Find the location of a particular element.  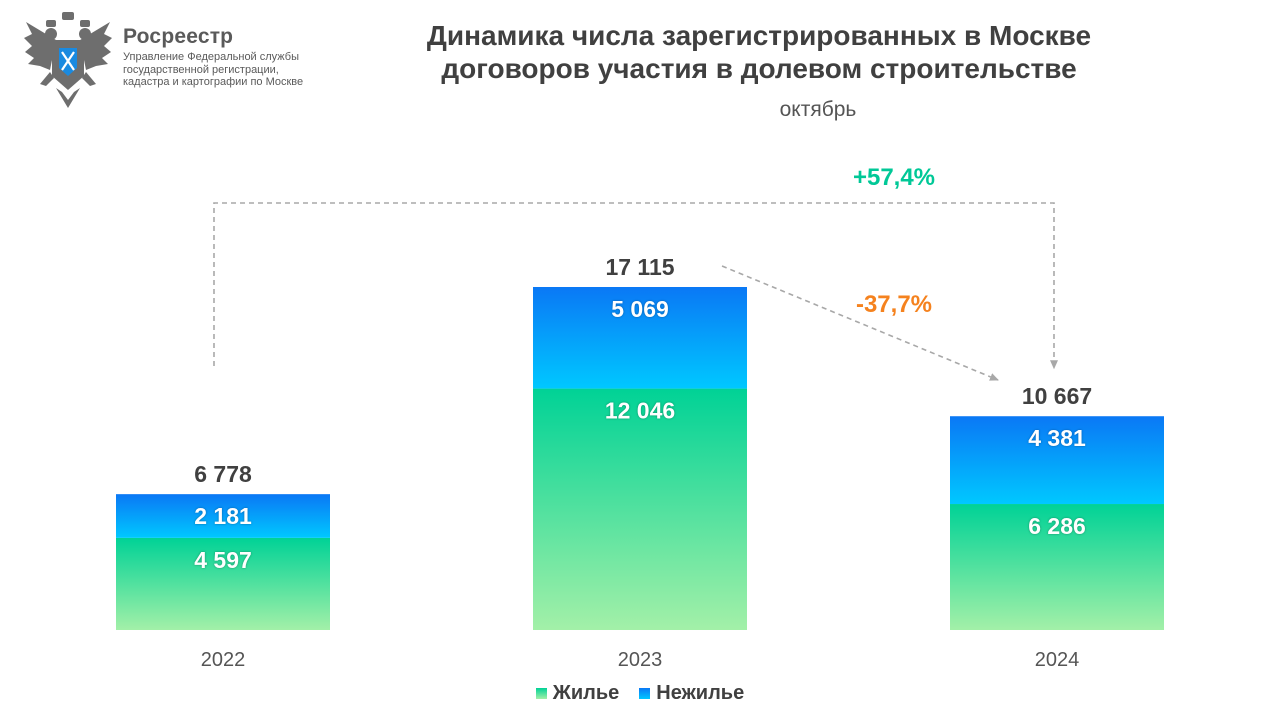

data-label-nonresidential-2023: 5 069 is located at coordinates (640, 309).